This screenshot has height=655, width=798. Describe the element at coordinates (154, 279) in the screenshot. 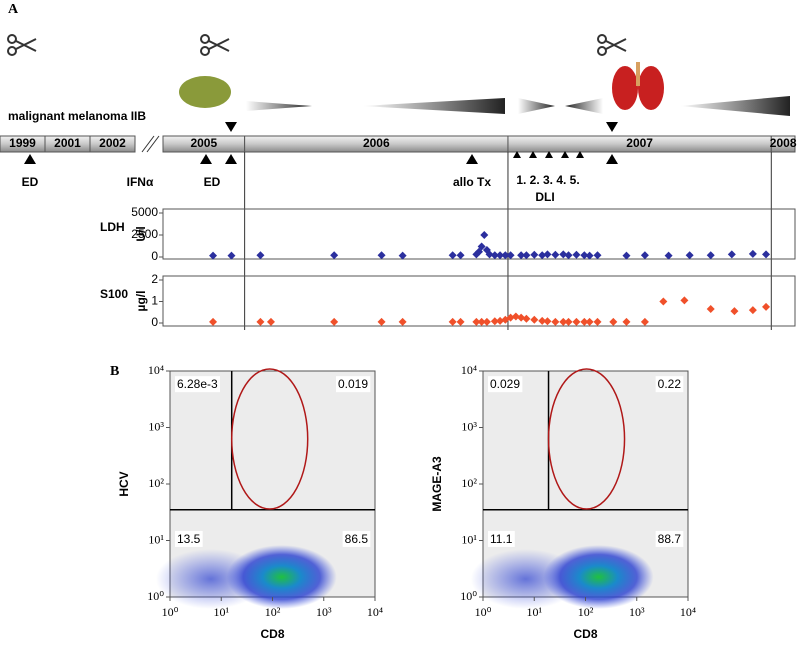

I see `y-tick-label: 2` at that location.